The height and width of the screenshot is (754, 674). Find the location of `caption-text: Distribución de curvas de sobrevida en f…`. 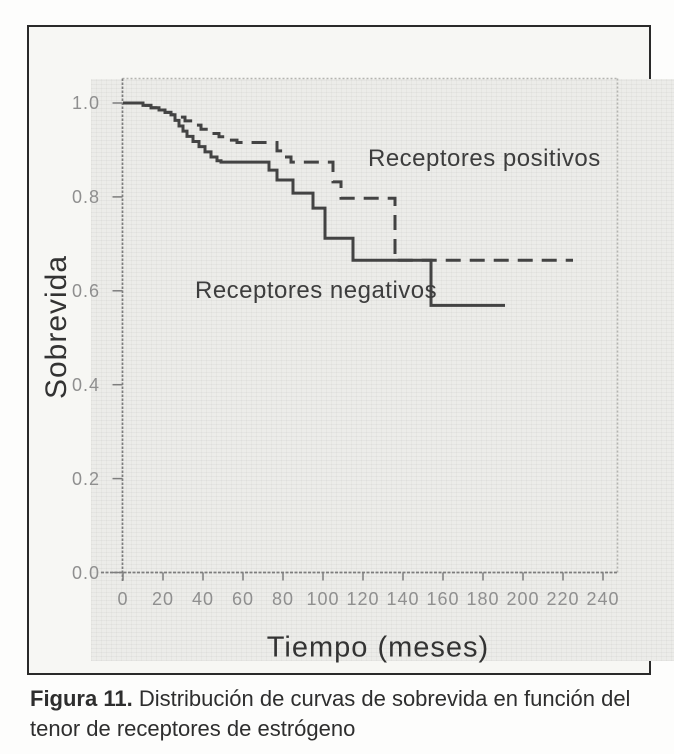

caption-text: Distribución de curvas de sobrevida en f… is located at coordinates (330, 713).